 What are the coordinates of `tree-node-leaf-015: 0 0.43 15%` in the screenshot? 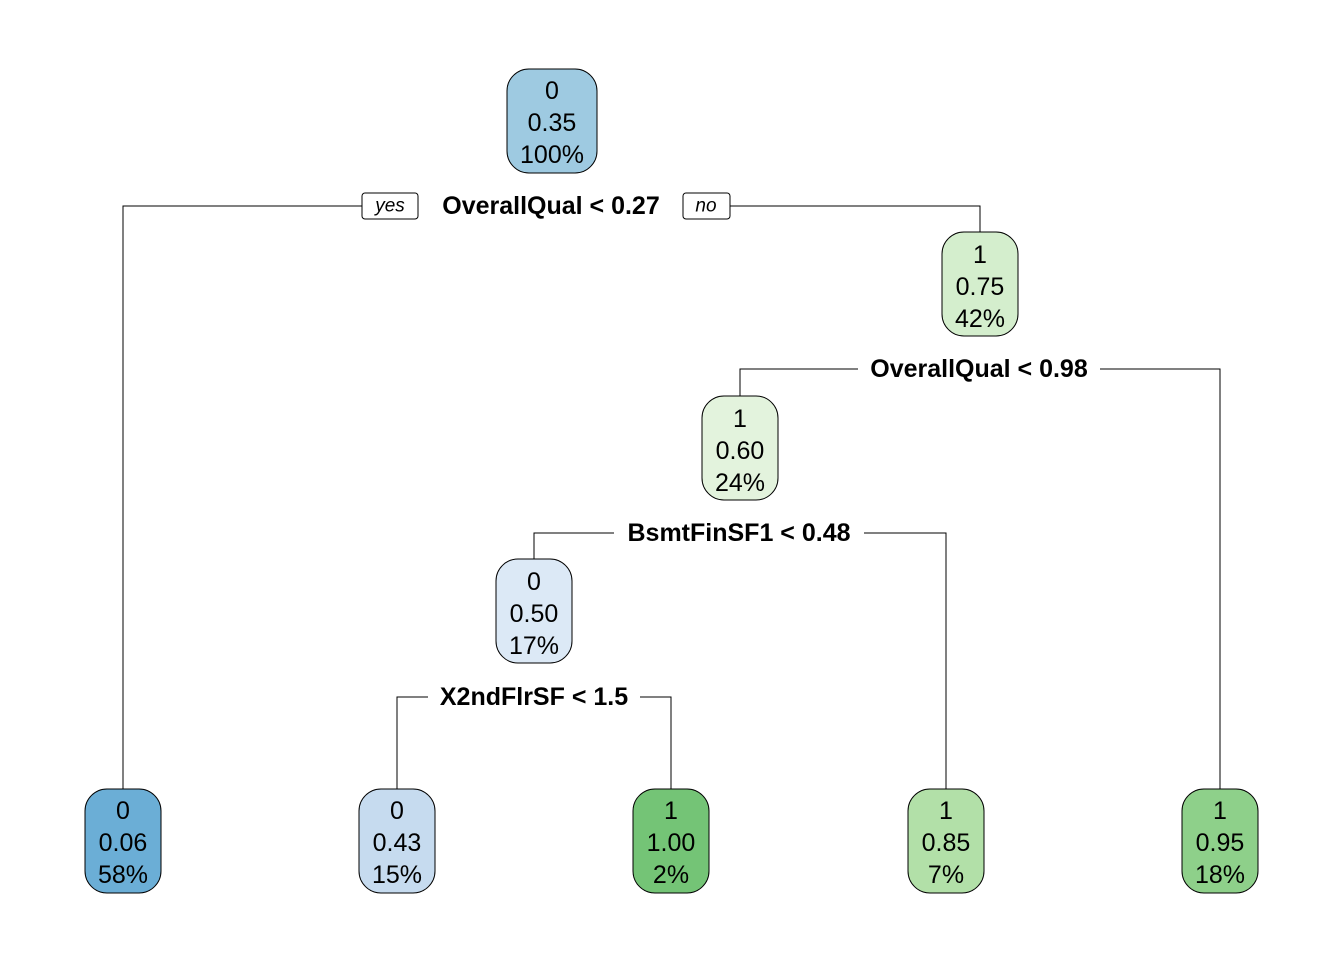 It's located at (397, 841).